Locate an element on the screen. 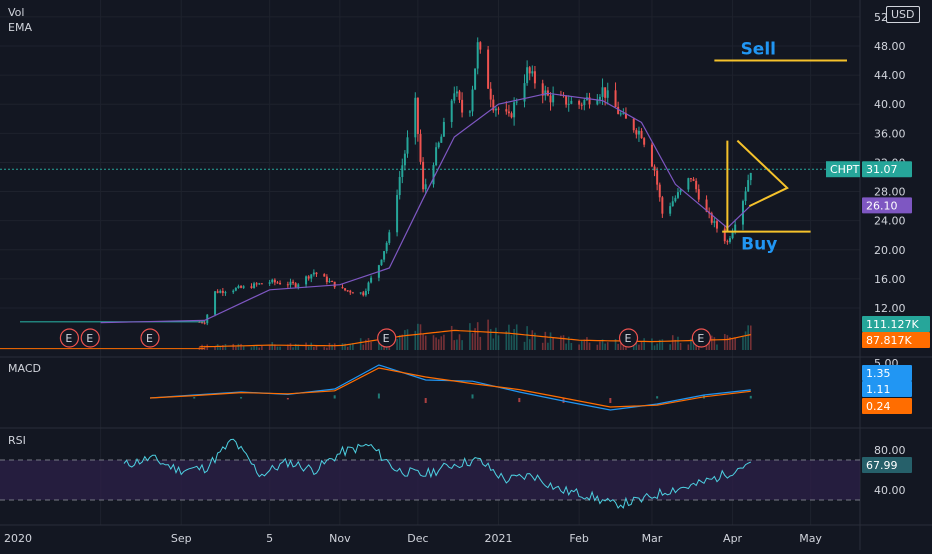  price-tick-label: 28.00 is located at coordinates (890, 192).